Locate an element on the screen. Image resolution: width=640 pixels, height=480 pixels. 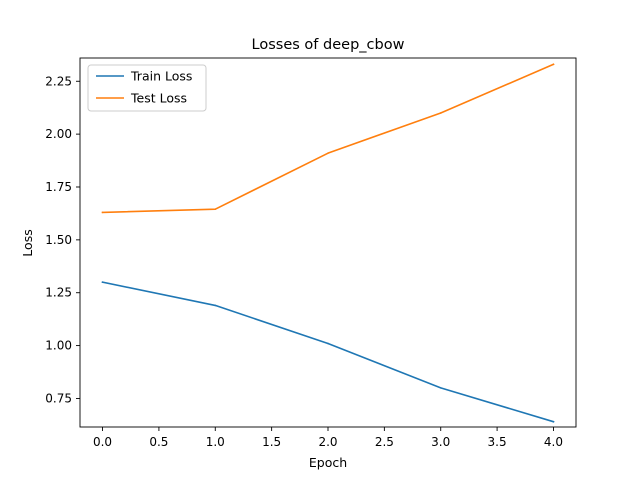
x-tick-label: 0.0 is located at coordinates (102, 442).